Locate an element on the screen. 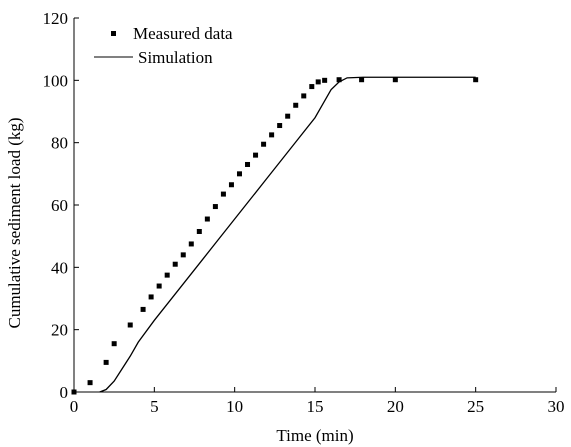 This screenshot has width=571, height=447. x-tick-label: 0 is located at coordinates (74, 406).